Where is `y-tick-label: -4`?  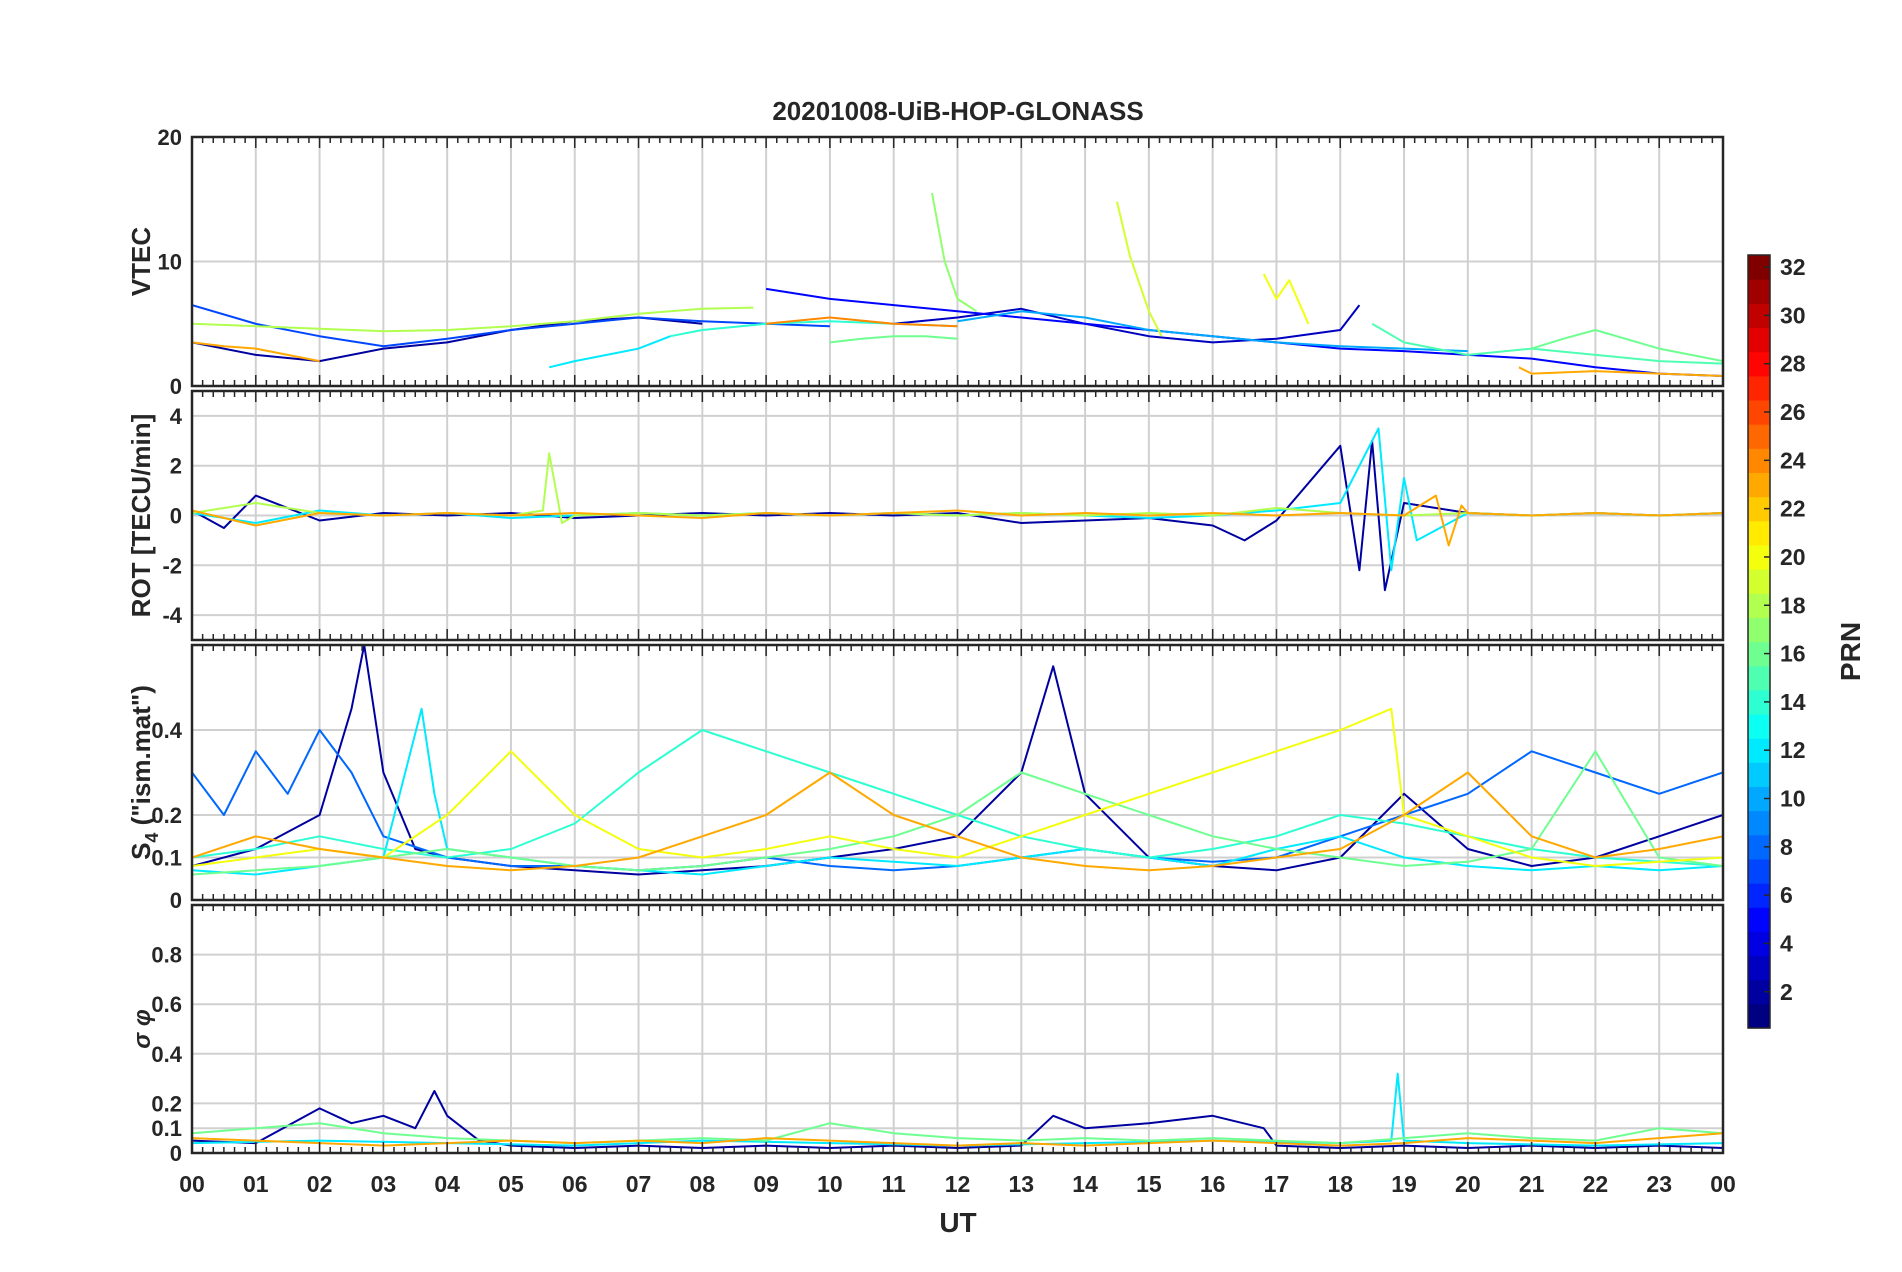
y-tick-label: -4 is located at coordinates (172, 615).